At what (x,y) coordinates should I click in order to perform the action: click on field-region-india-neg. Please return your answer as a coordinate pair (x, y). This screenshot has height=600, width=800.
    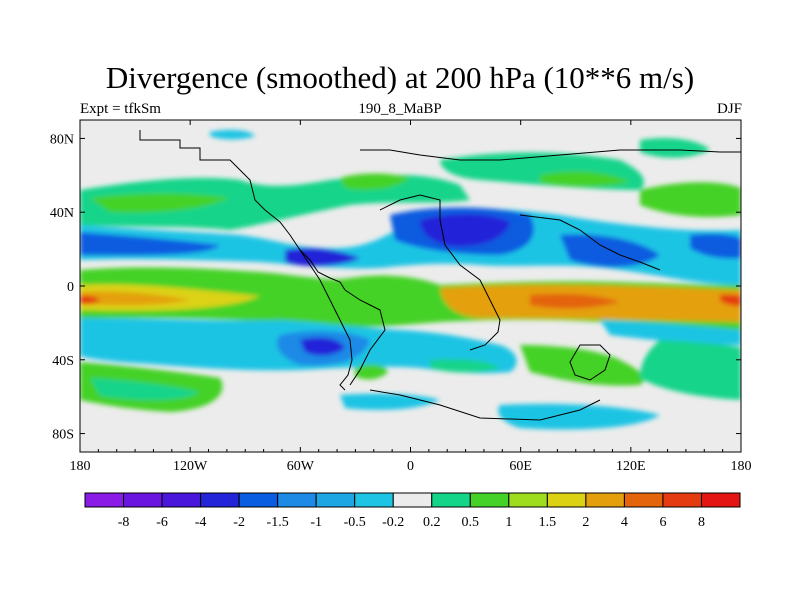
    Looking at the image, I should click on (610, 250).